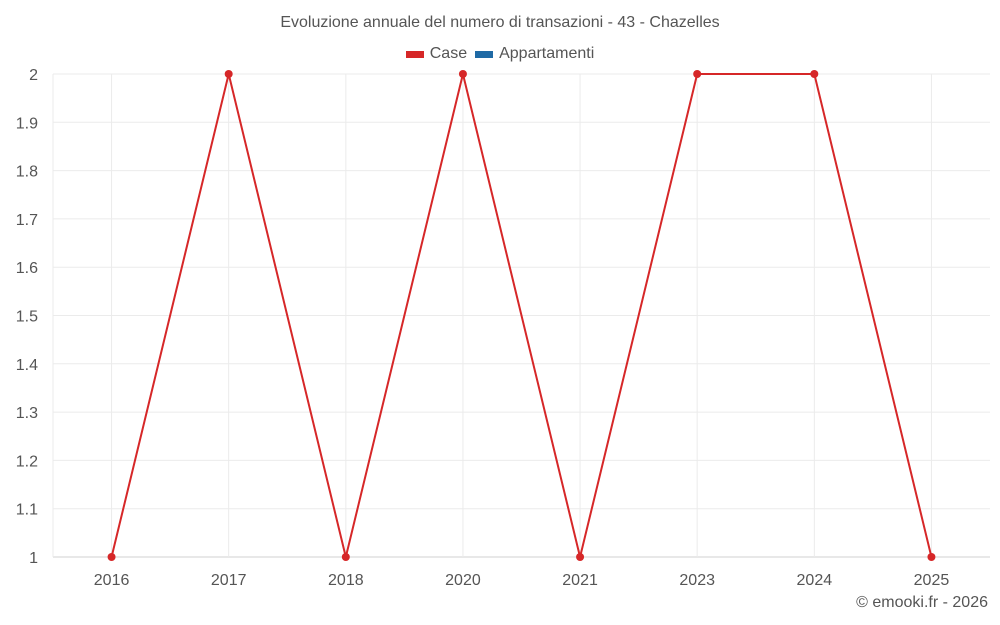 The width and height of the screenshot is (1000, 625). What do you see at coordinates (932, 580) in the screenshot?
I see `x-tick-label: 2025` at bounding box center [932, 580].